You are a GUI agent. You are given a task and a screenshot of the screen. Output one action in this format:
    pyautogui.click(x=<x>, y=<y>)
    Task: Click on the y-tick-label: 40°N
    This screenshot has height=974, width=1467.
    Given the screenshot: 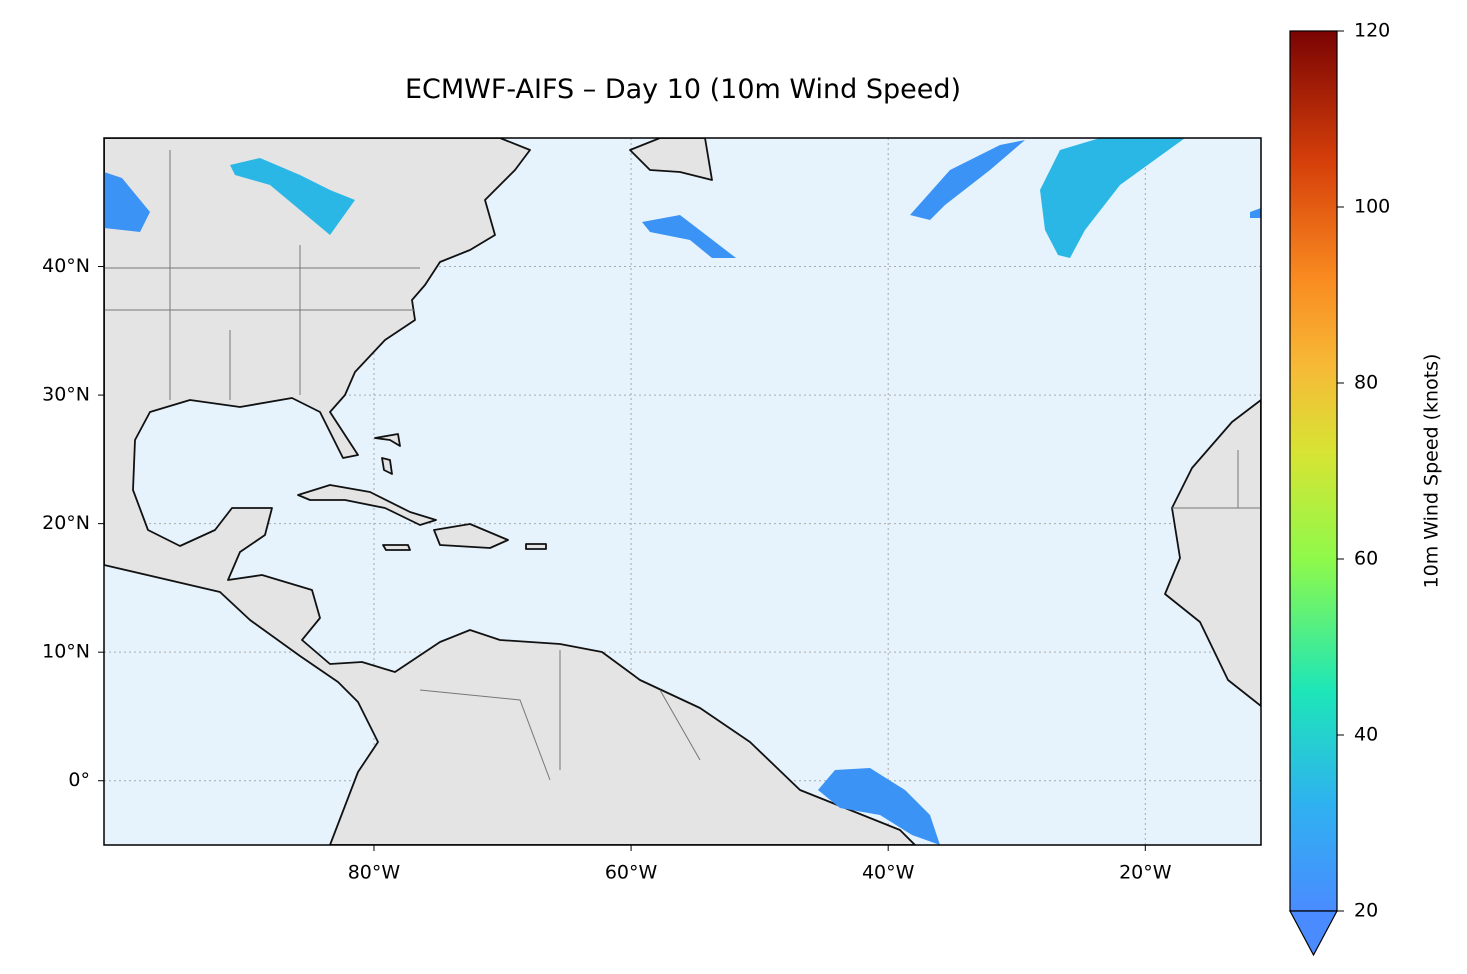 What is the action you would take?
    pyautogui.click(x=66, y=266)
    